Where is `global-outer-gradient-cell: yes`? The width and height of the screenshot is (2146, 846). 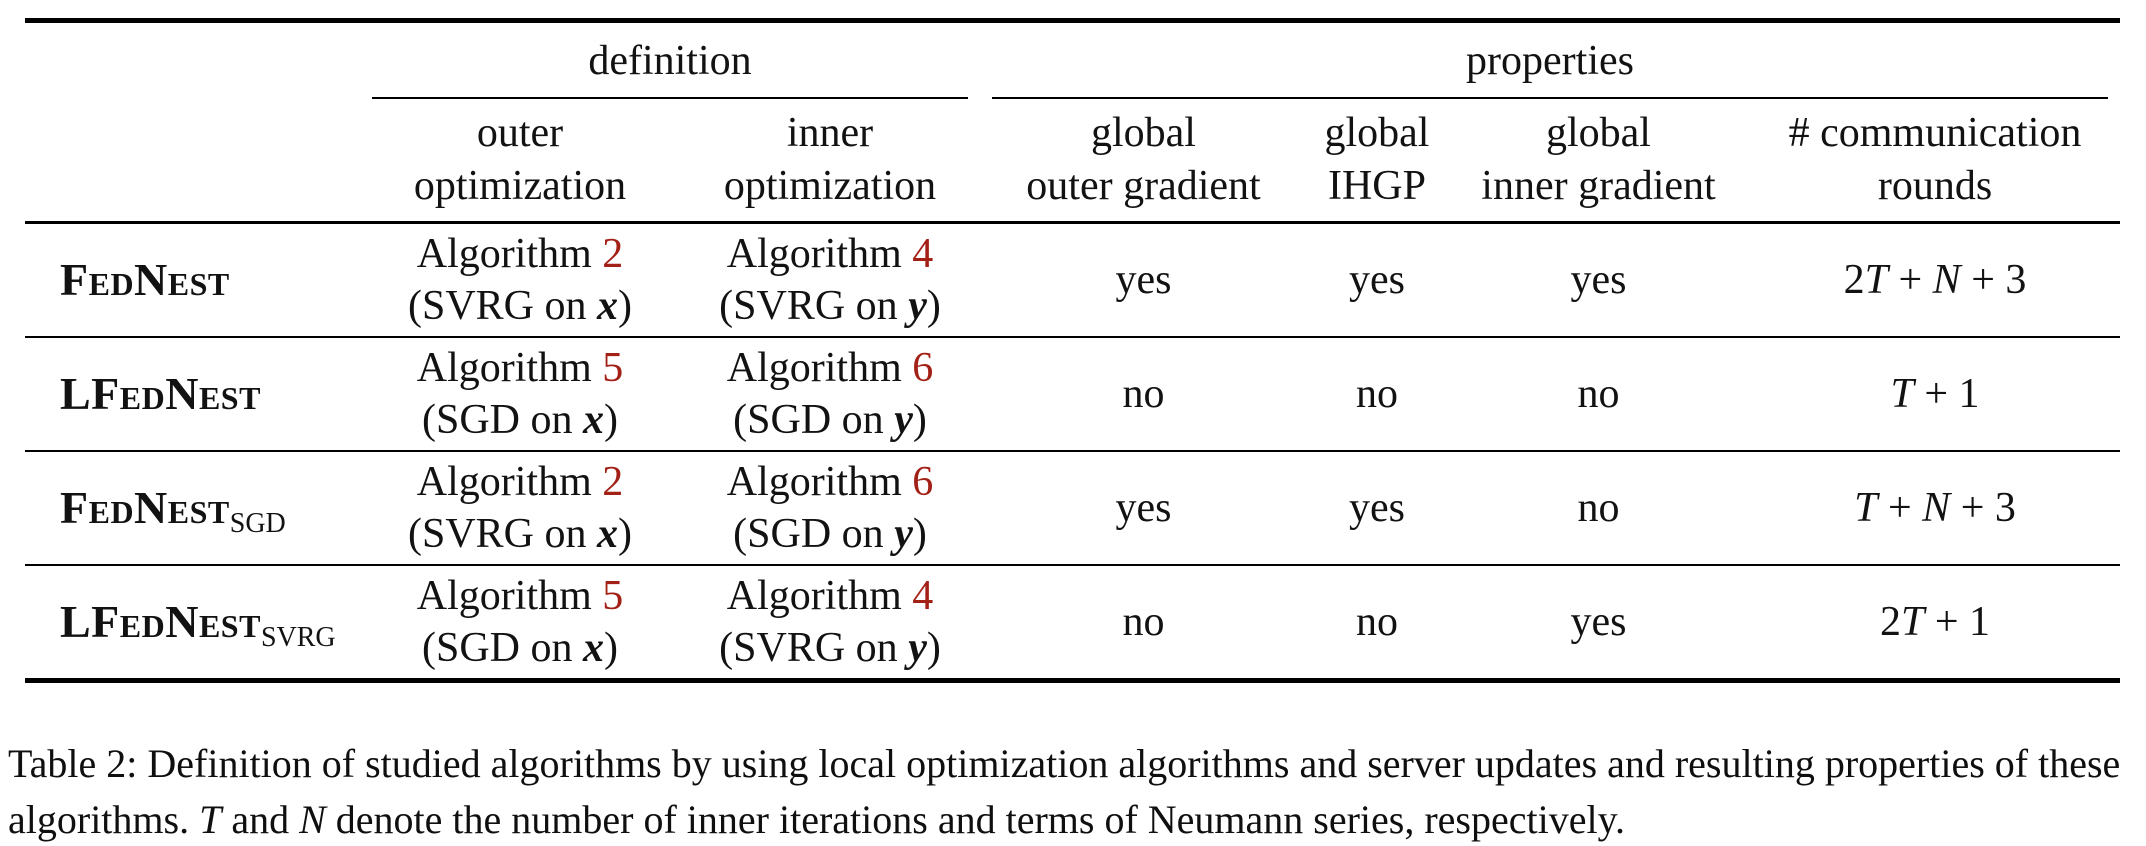 global-outer-gradient-cell: yes is located at coordinates (1143, 508).